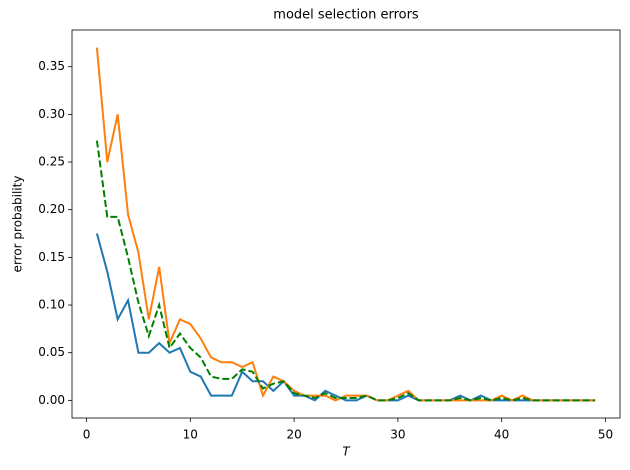 The image size is (630, 470). Describe the element at coordinates (51, 400) in the screenshot. I see `y-tick-label: 0.00` at that location.